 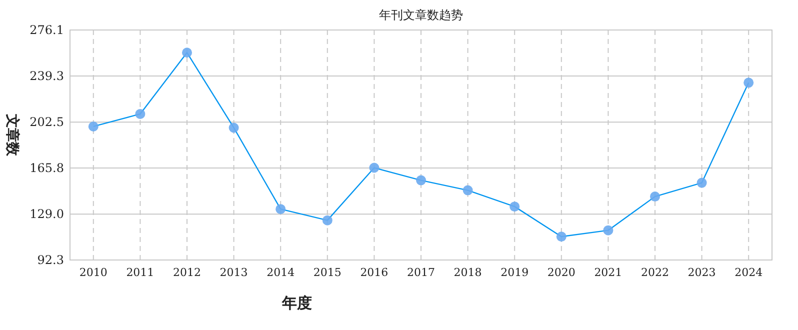 I want to click on y-tick-label: 276.1, so click(x=47, y=30).